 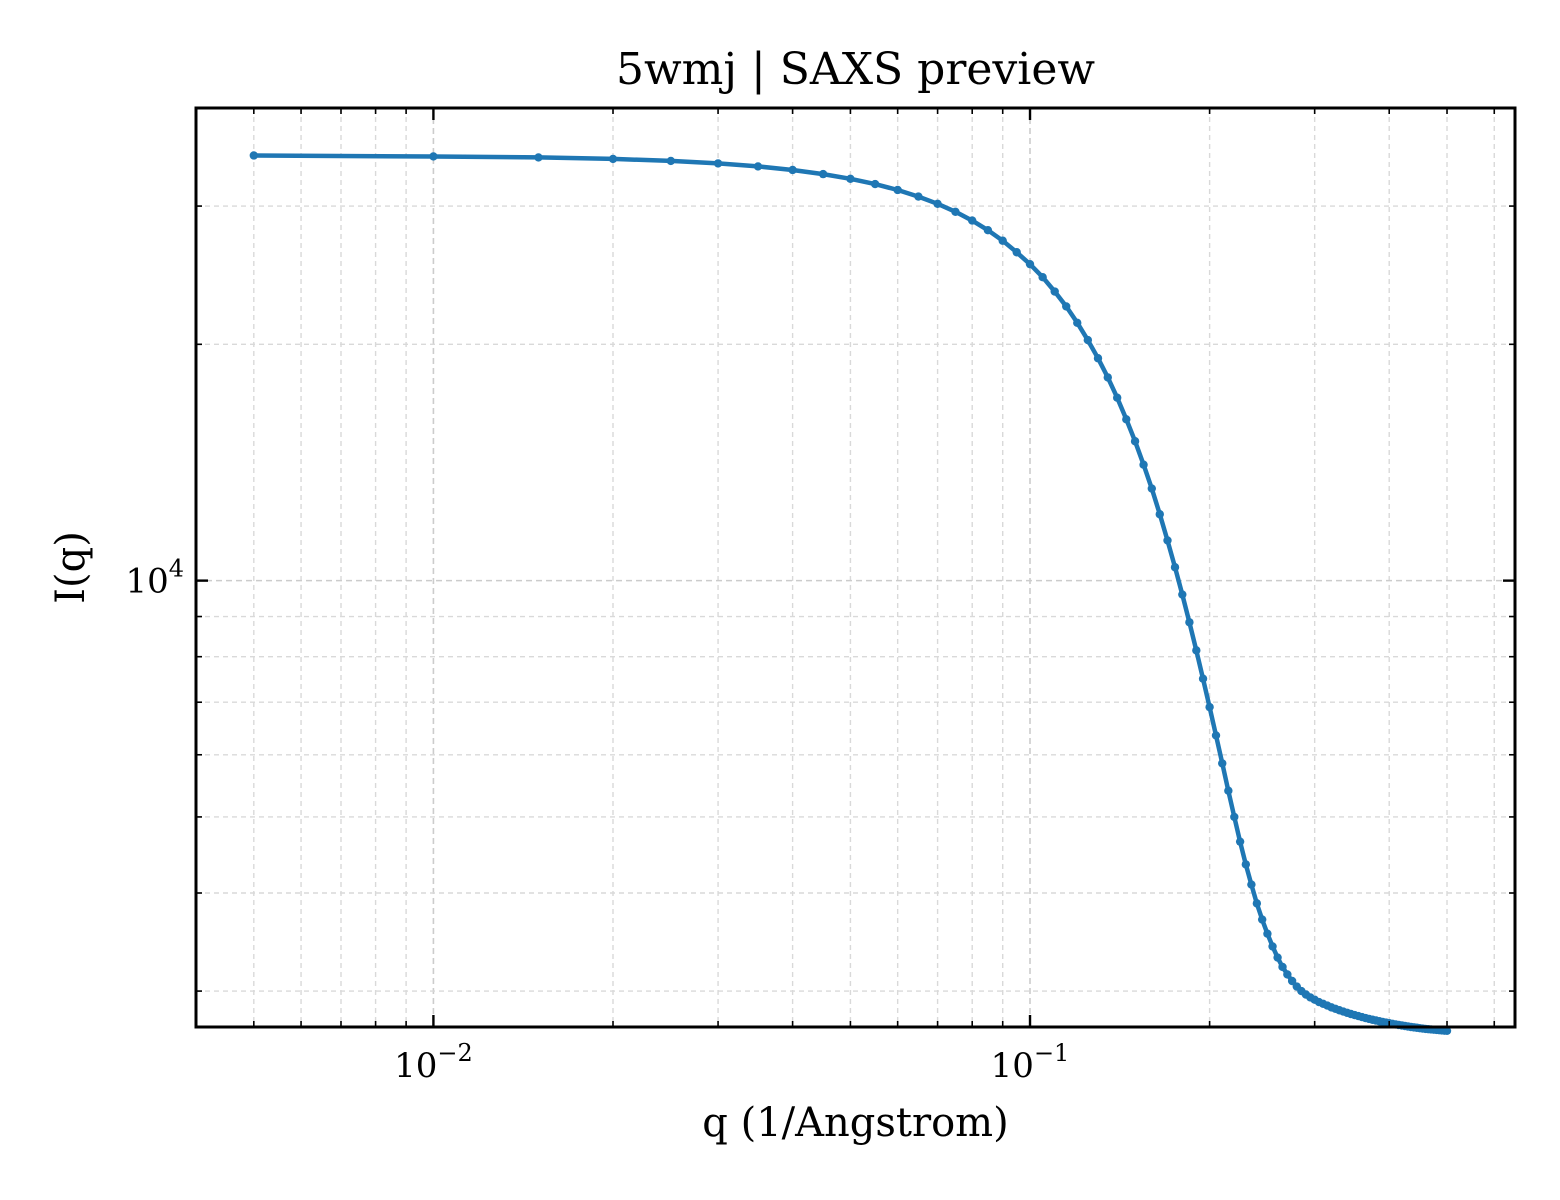 I want to click on y-axis-label: I(q), so click(x=71, y=567).